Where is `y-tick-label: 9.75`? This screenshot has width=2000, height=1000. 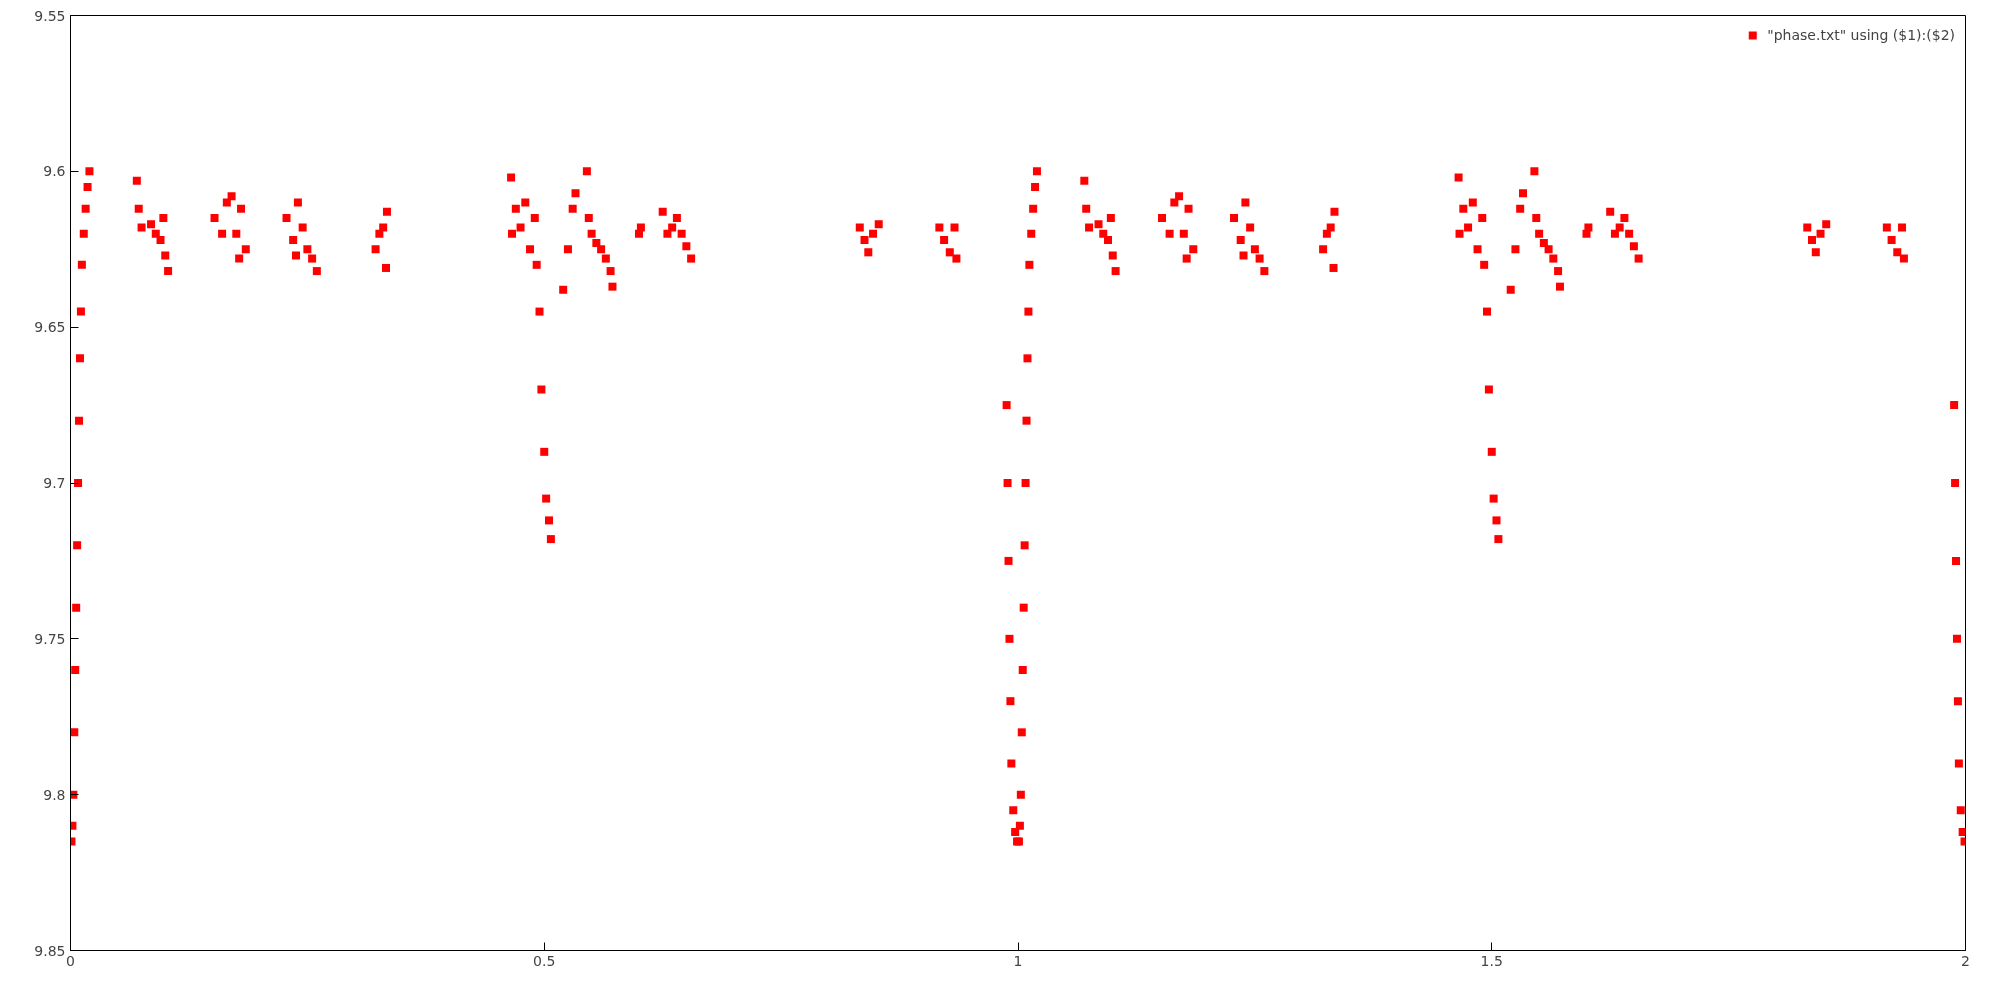
y-tick-label: 9.75 is located at coordinates (50, 638).